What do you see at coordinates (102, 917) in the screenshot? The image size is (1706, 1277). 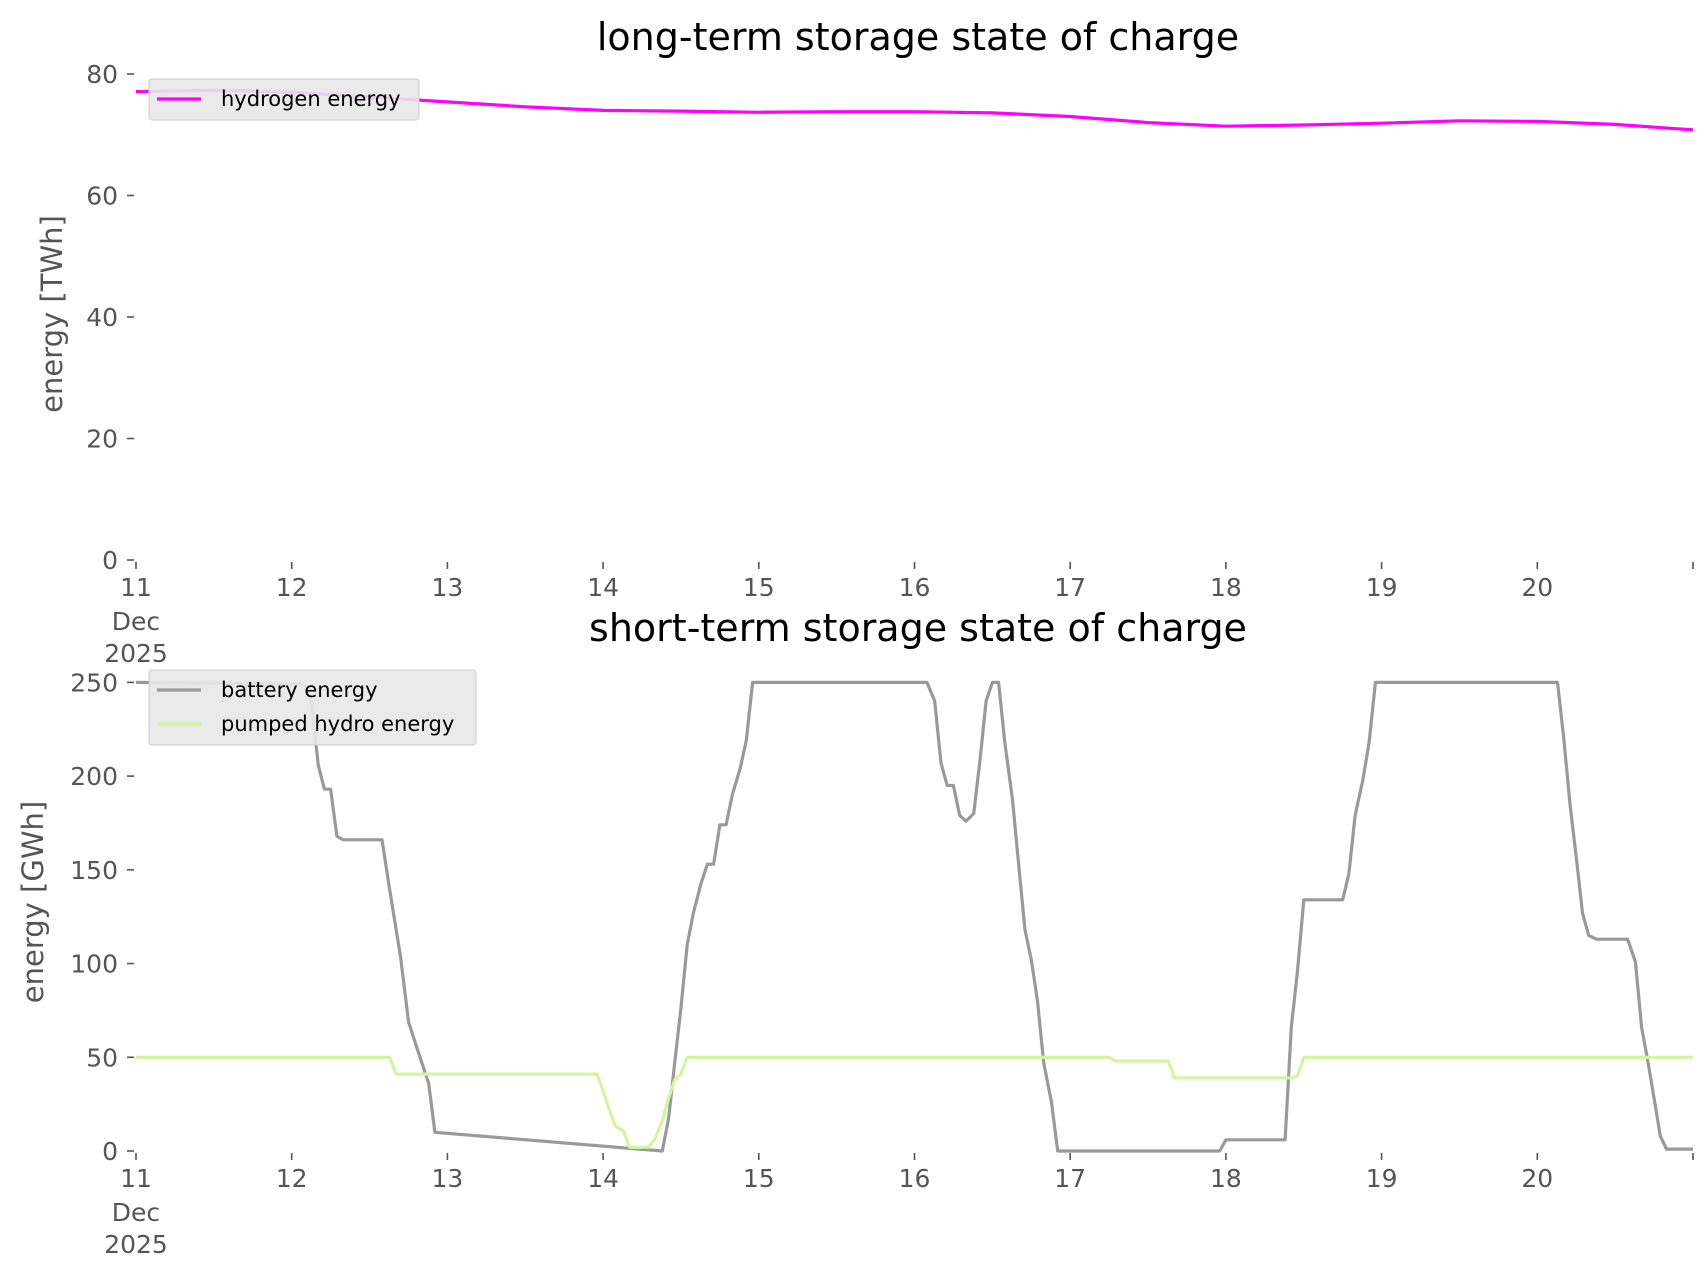 I see `y-ticks: 0 50 100 150 200 250` at bounding box center [102, 917].